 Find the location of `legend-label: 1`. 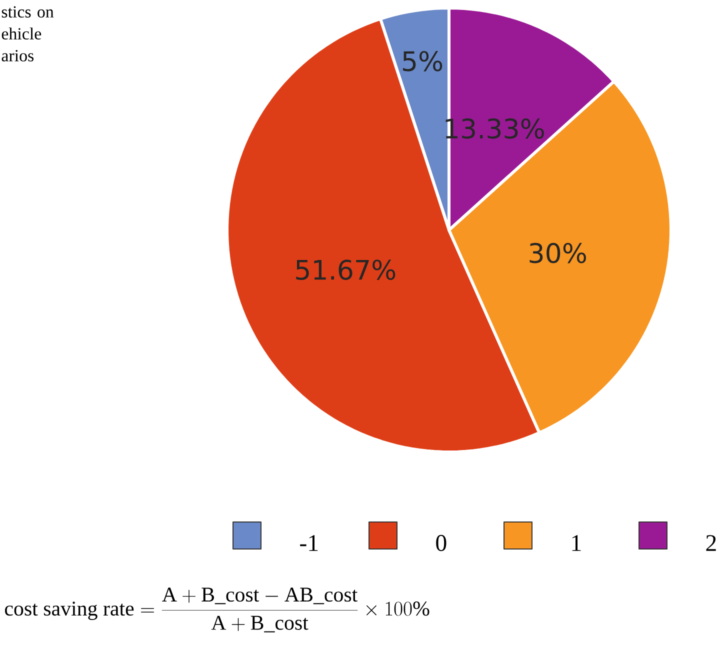

legend-label: 1 is located at coordinates (576, 543).